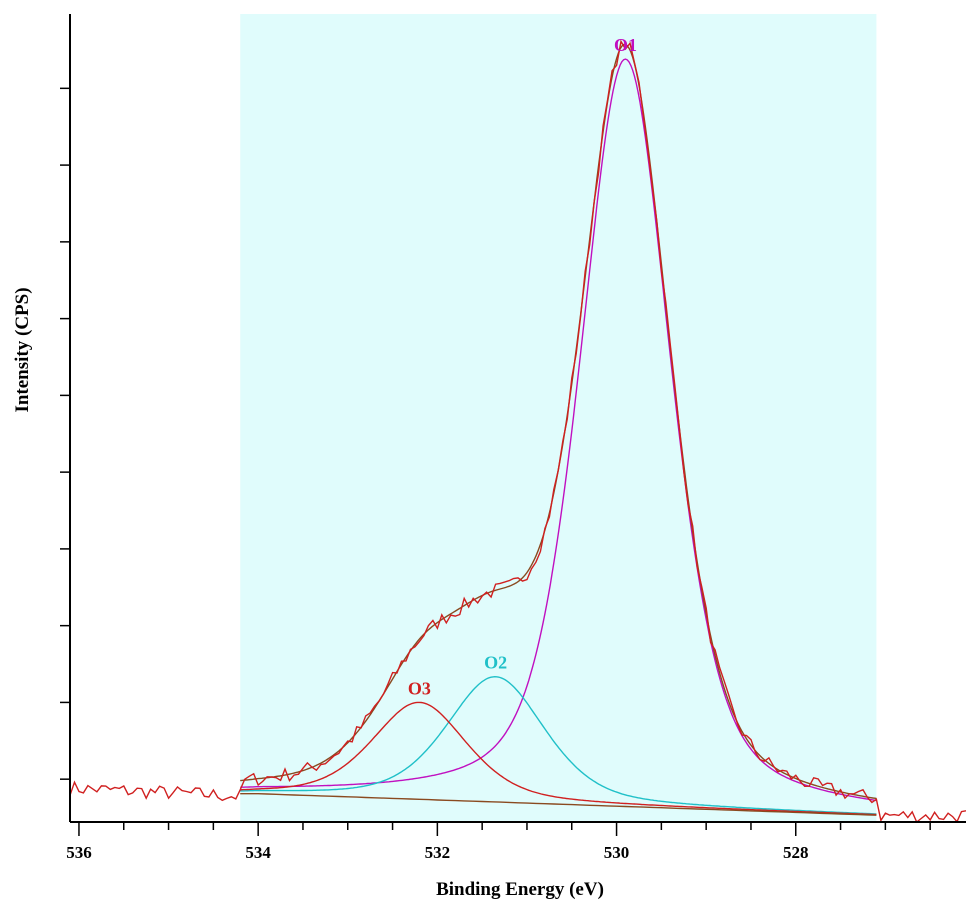 The width and height of the screenshot is (966, 901). I want to click on x-tick-label: 532, so click(438, 852).